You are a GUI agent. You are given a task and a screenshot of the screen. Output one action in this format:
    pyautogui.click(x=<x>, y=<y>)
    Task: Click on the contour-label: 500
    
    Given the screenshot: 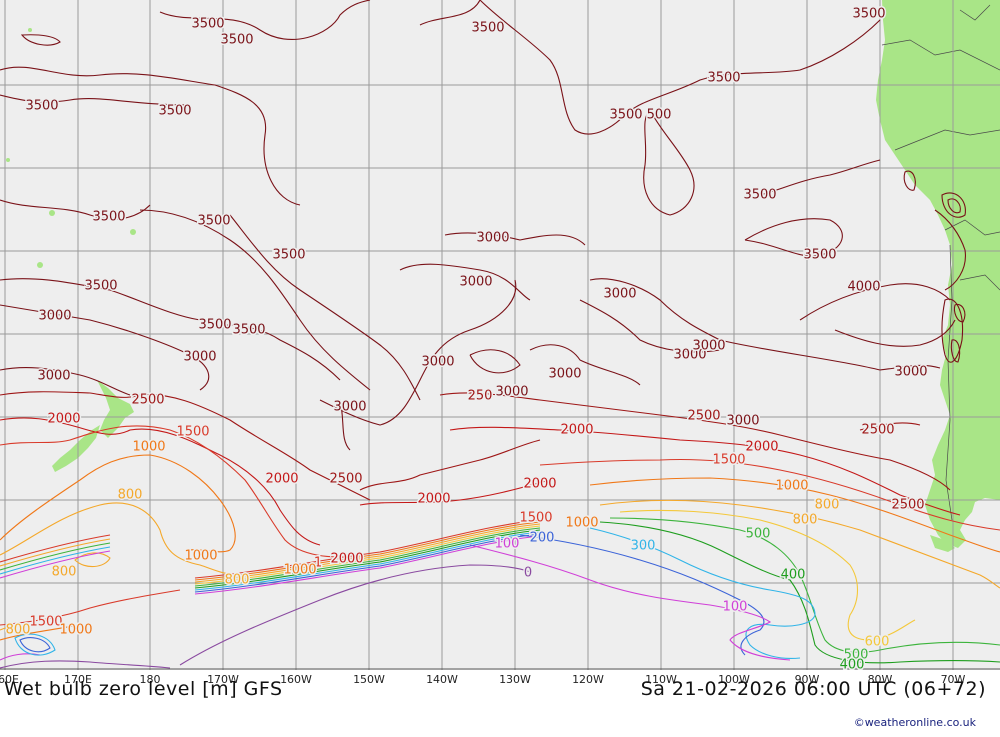 What is the action you would take?
    pyautogui.click(x=659, y=115)
    